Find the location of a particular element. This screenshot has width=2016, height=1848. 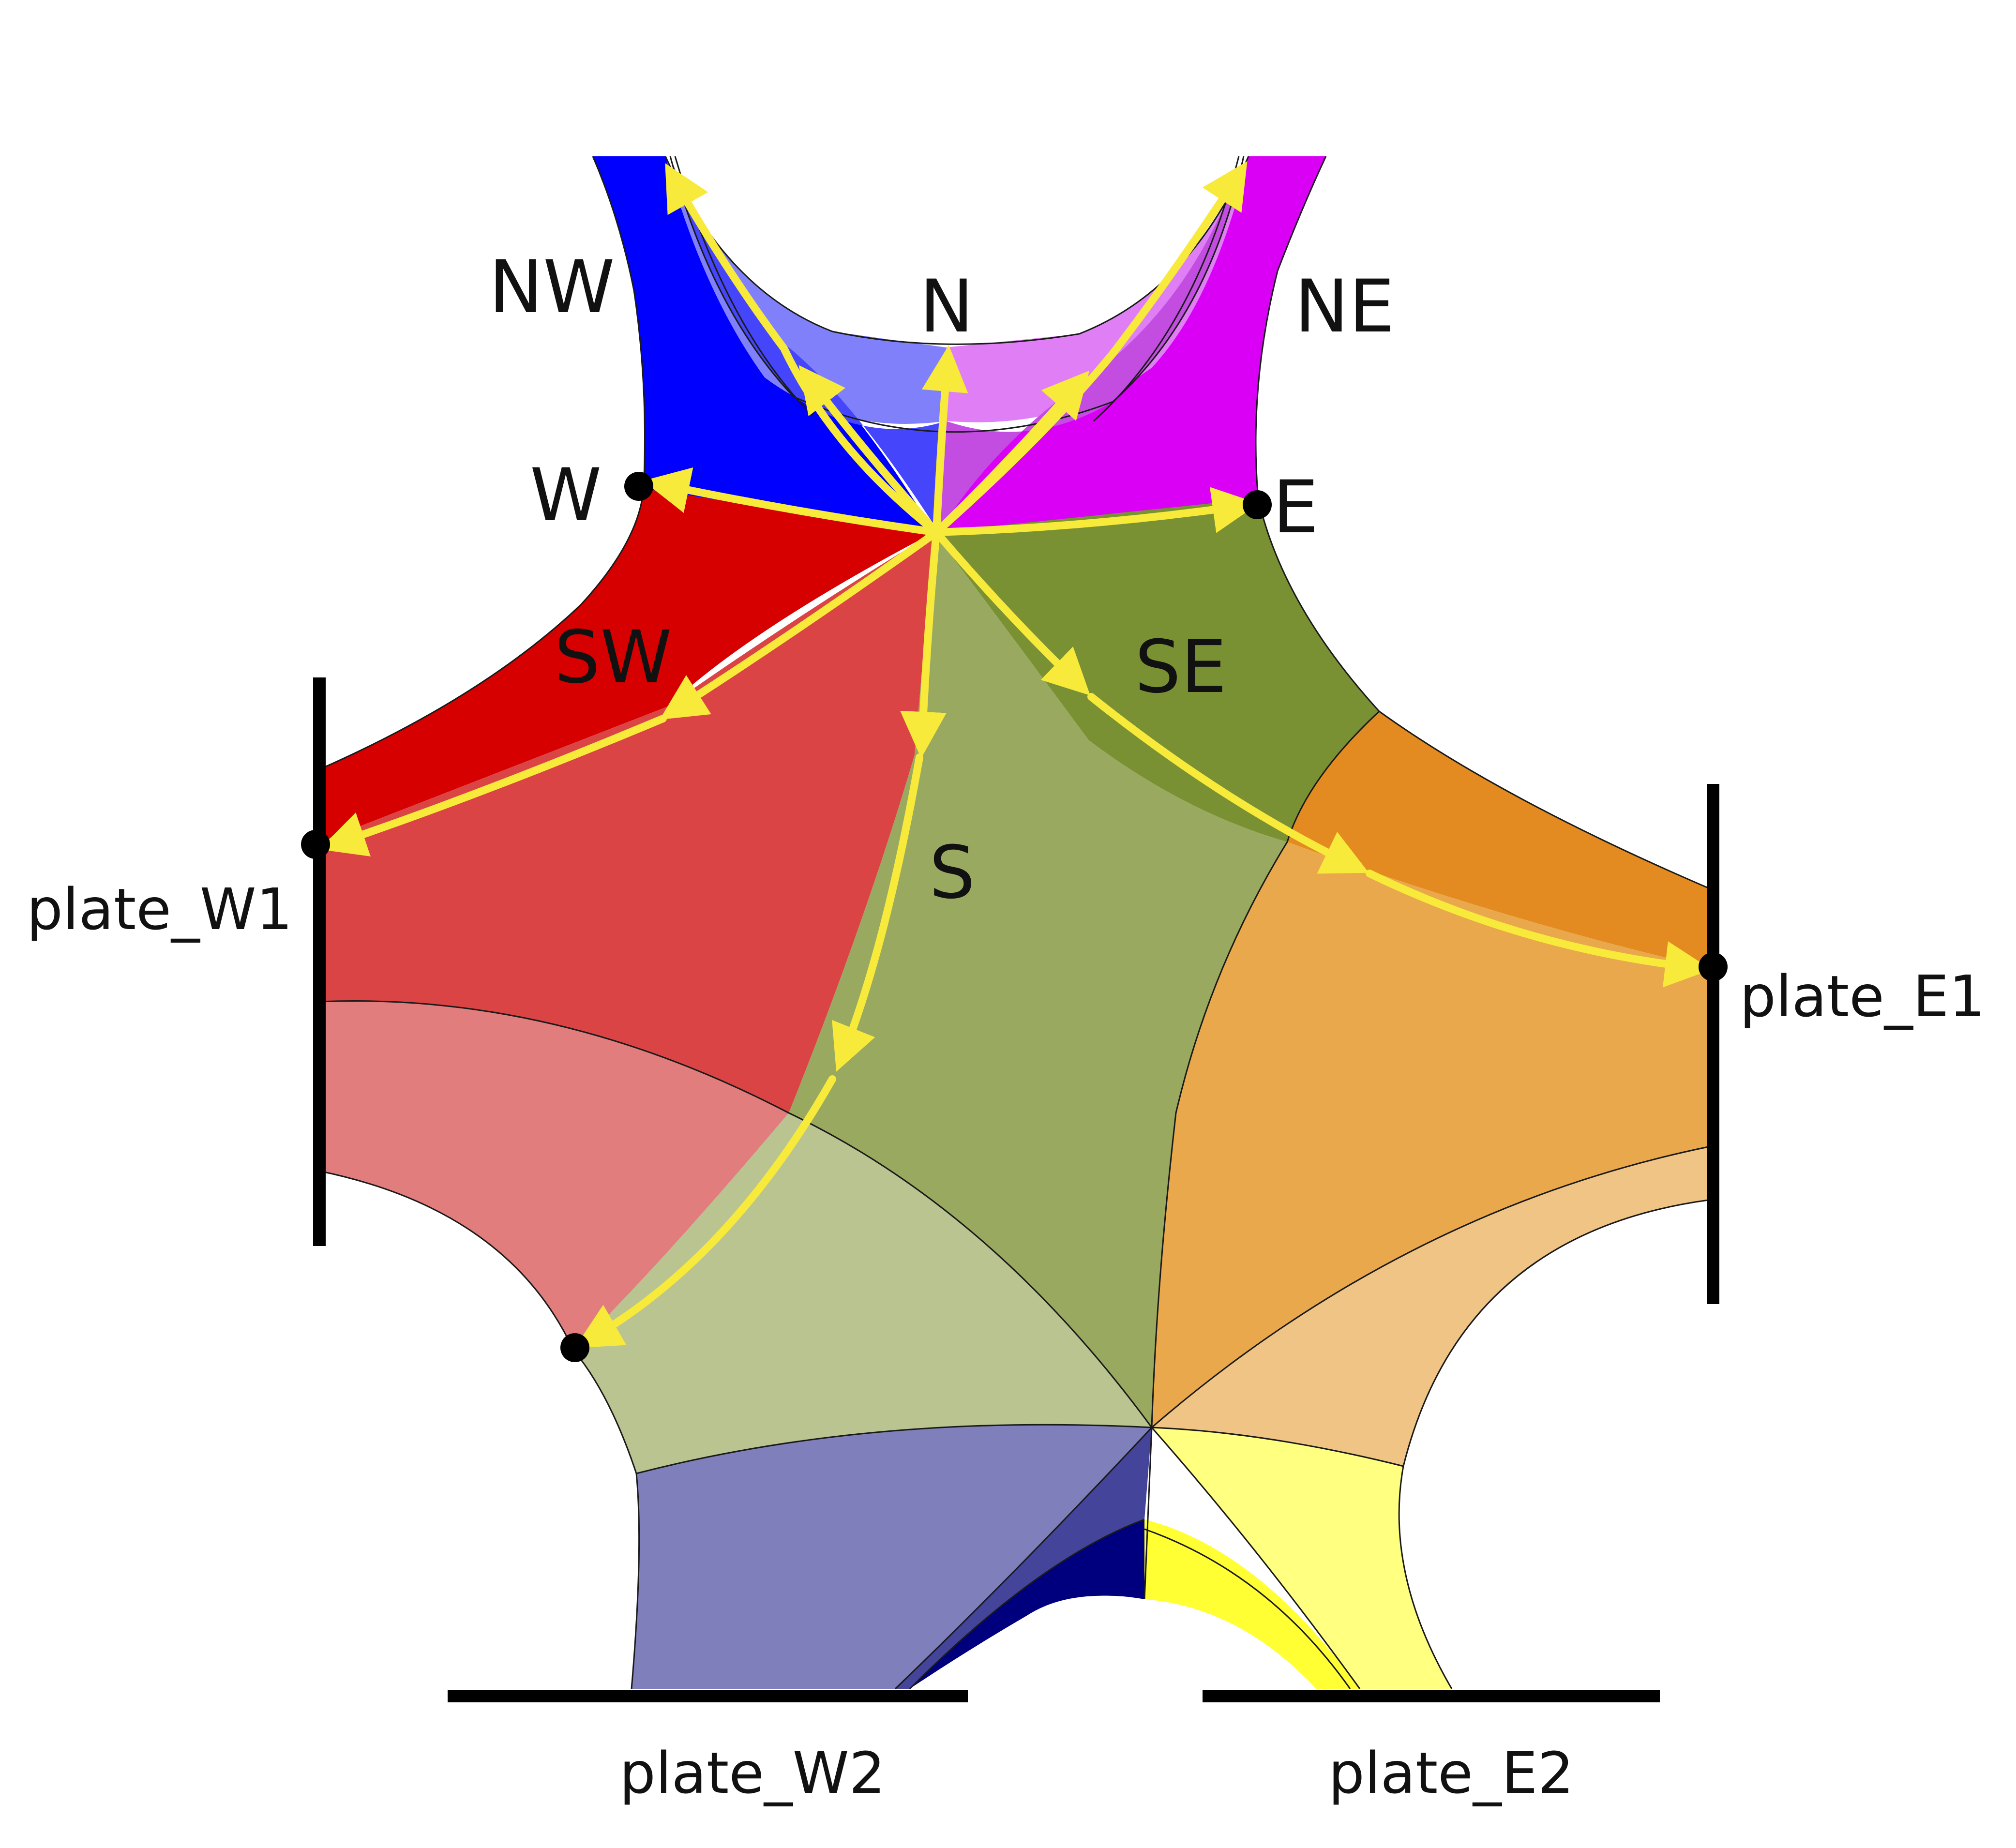

region-s-olive is located at coordinates (1038, 979).